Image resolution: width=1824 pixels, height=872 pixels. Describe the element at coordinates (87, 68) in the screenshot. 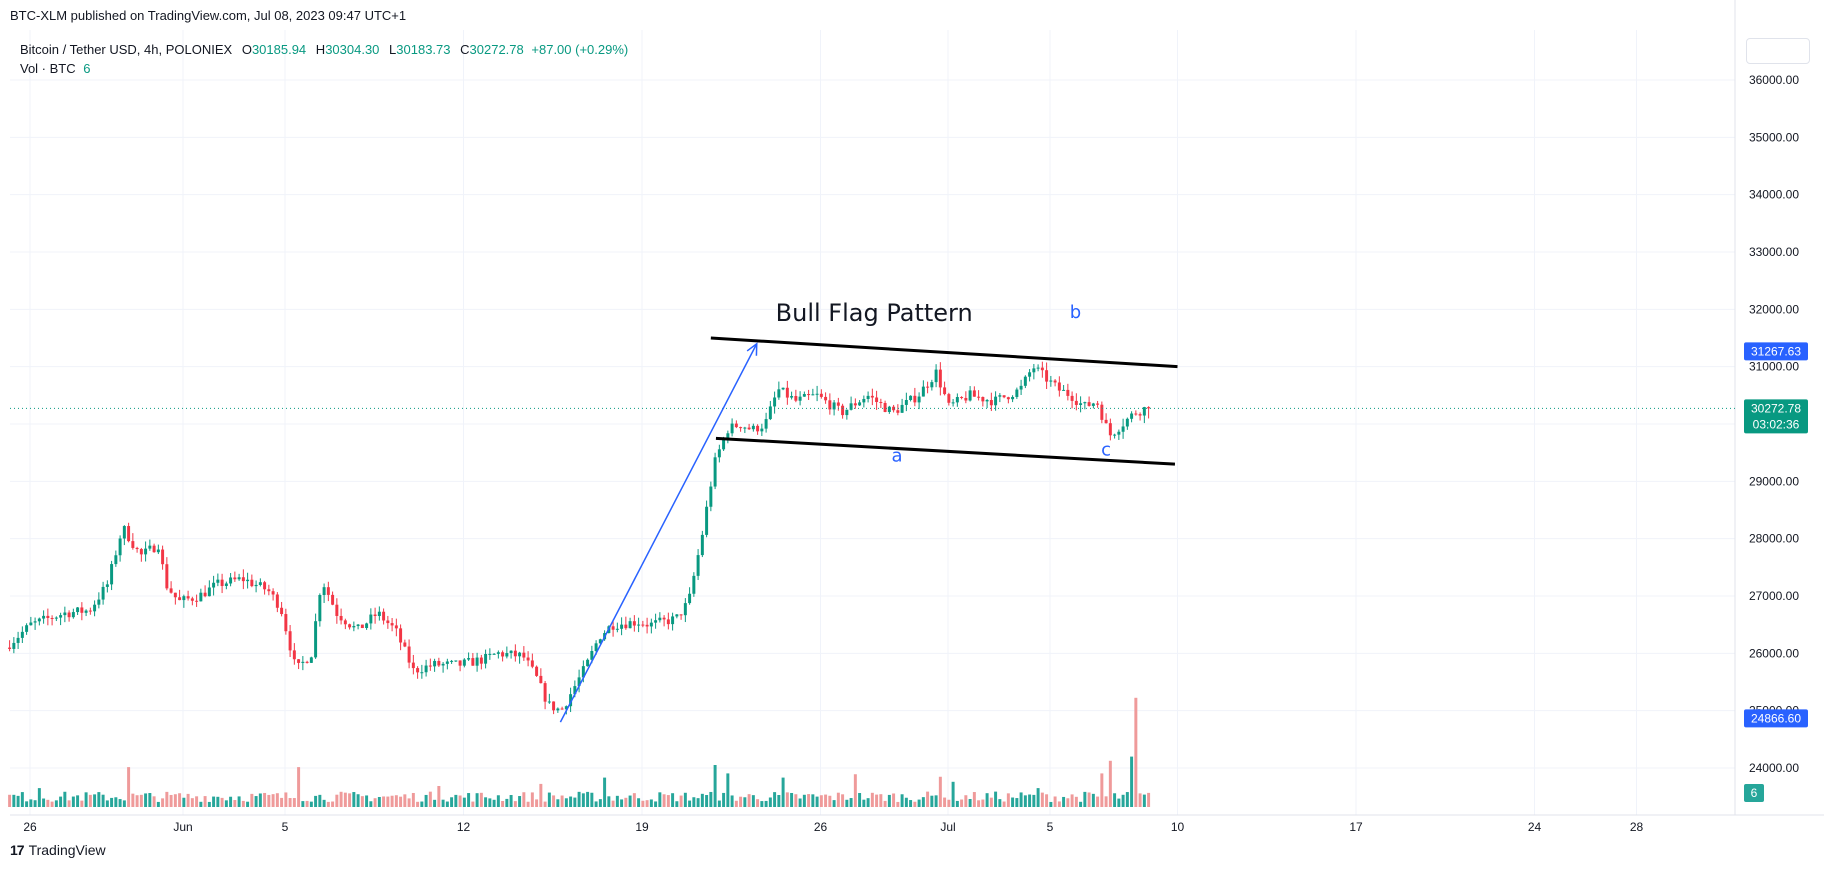

I see `legend-volume-value: 6` at that location.